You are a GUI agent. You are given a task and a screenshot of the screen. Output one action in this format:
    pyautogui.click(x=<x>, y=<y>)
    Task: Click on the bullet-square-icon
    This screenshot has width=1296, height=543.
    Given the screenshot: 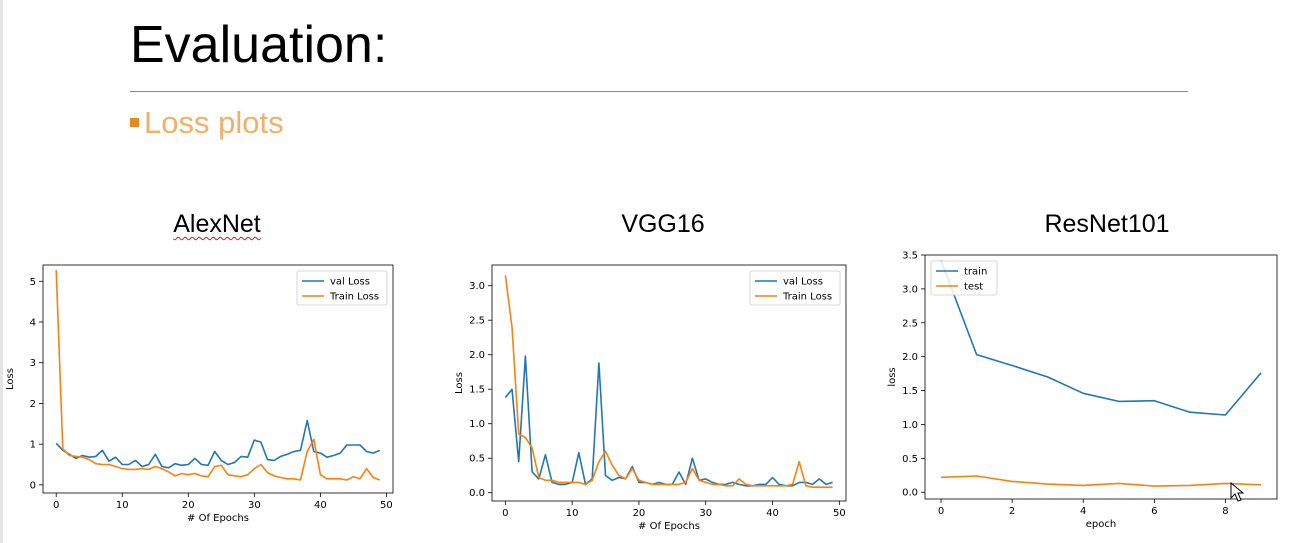 What is the action you would take?
    pyautogui.click(x=134, y=122)
    